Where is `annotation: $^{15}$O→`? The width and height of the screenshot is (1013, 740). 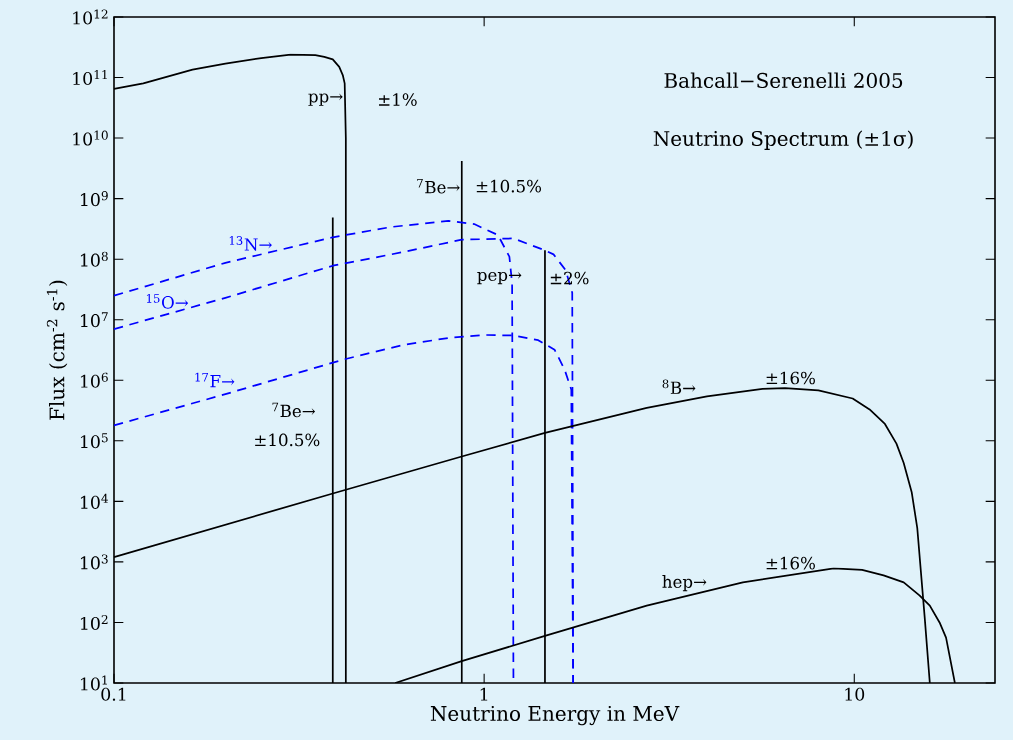
annotation: $^{15}$O→ is located at coordinates (167, 301).